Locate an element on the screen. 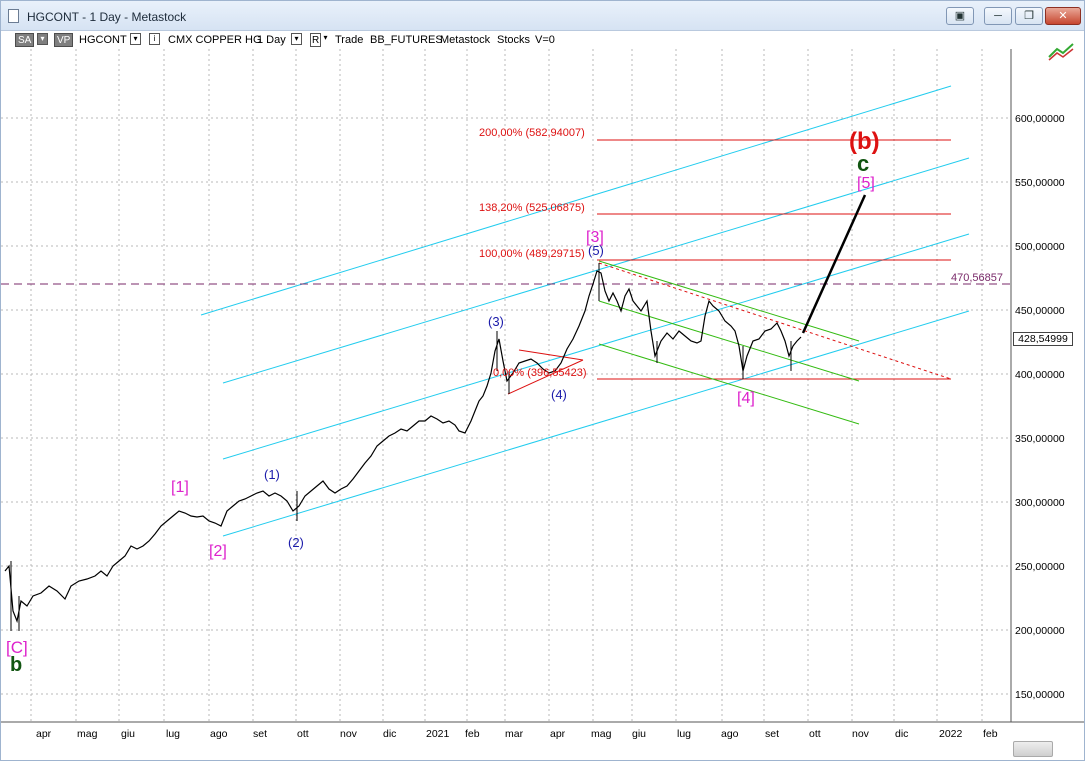 This screenshot has height=761, width=1085. wave-3-bracket-label: [3] is located at coordinates (595, 237).